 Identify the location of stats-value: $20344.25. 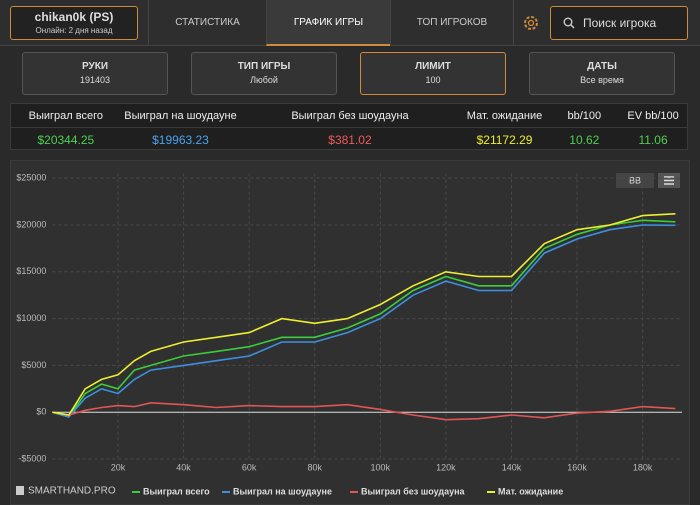
(66, 139).